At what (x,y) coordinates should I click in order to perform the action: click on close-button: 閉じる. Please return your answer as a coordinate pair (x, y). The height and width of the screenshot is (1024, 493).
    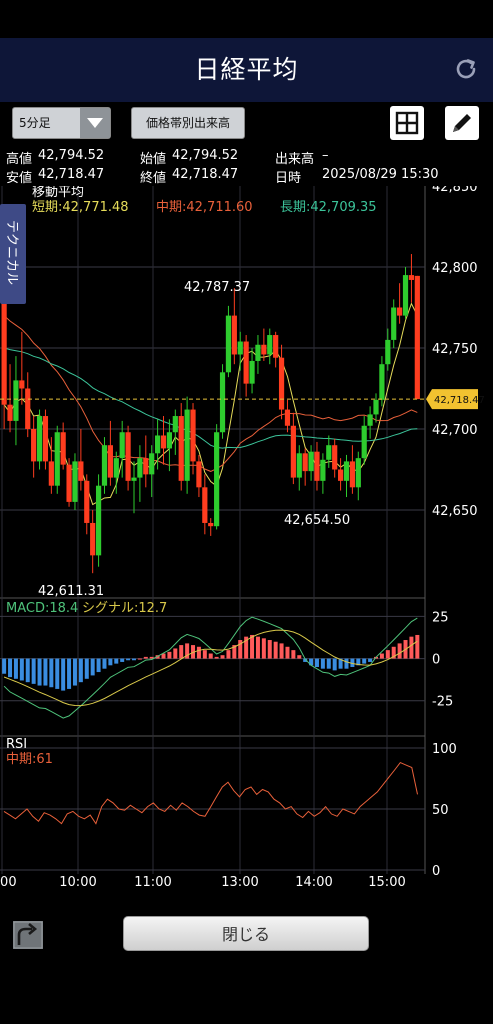
    Looking at the image, I should click on (246, 933).